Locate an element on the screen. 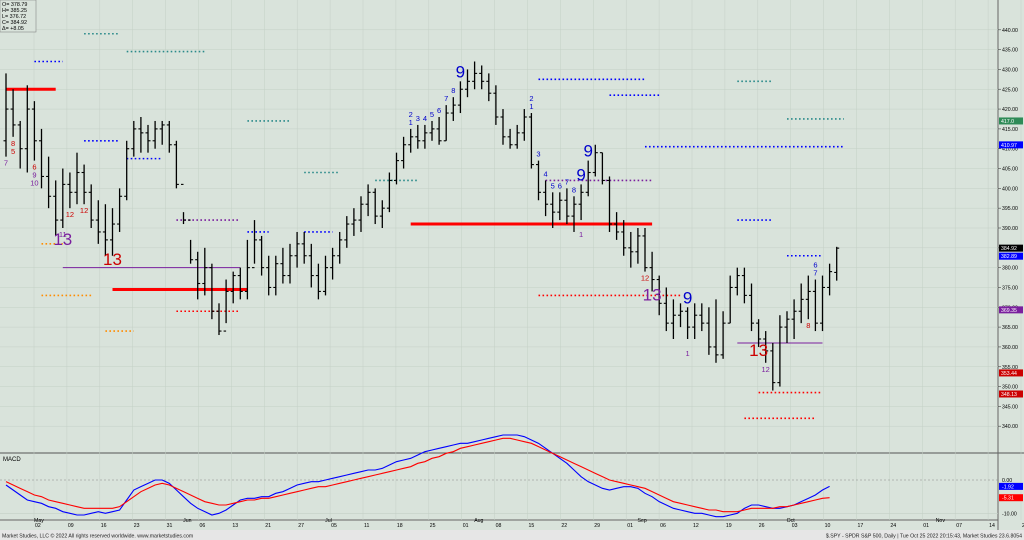  price-flag-label: 348.13 is located at coordinates (1009, 395).